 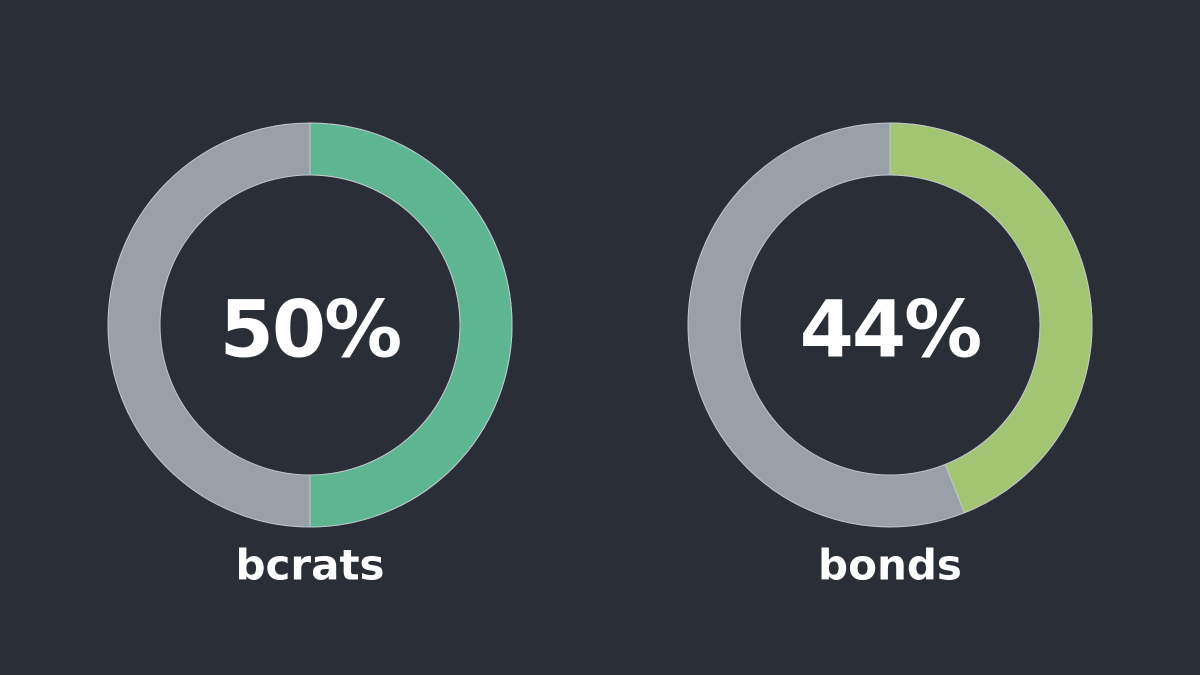 I want to click on value-label: 44%, so click(x=890, y=330).